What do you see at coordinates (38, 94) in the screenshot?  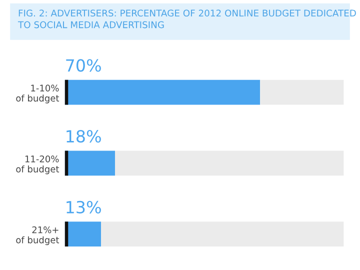 I see `y-tick-label: 1-10% of budget` at bounding box center [38, 94].